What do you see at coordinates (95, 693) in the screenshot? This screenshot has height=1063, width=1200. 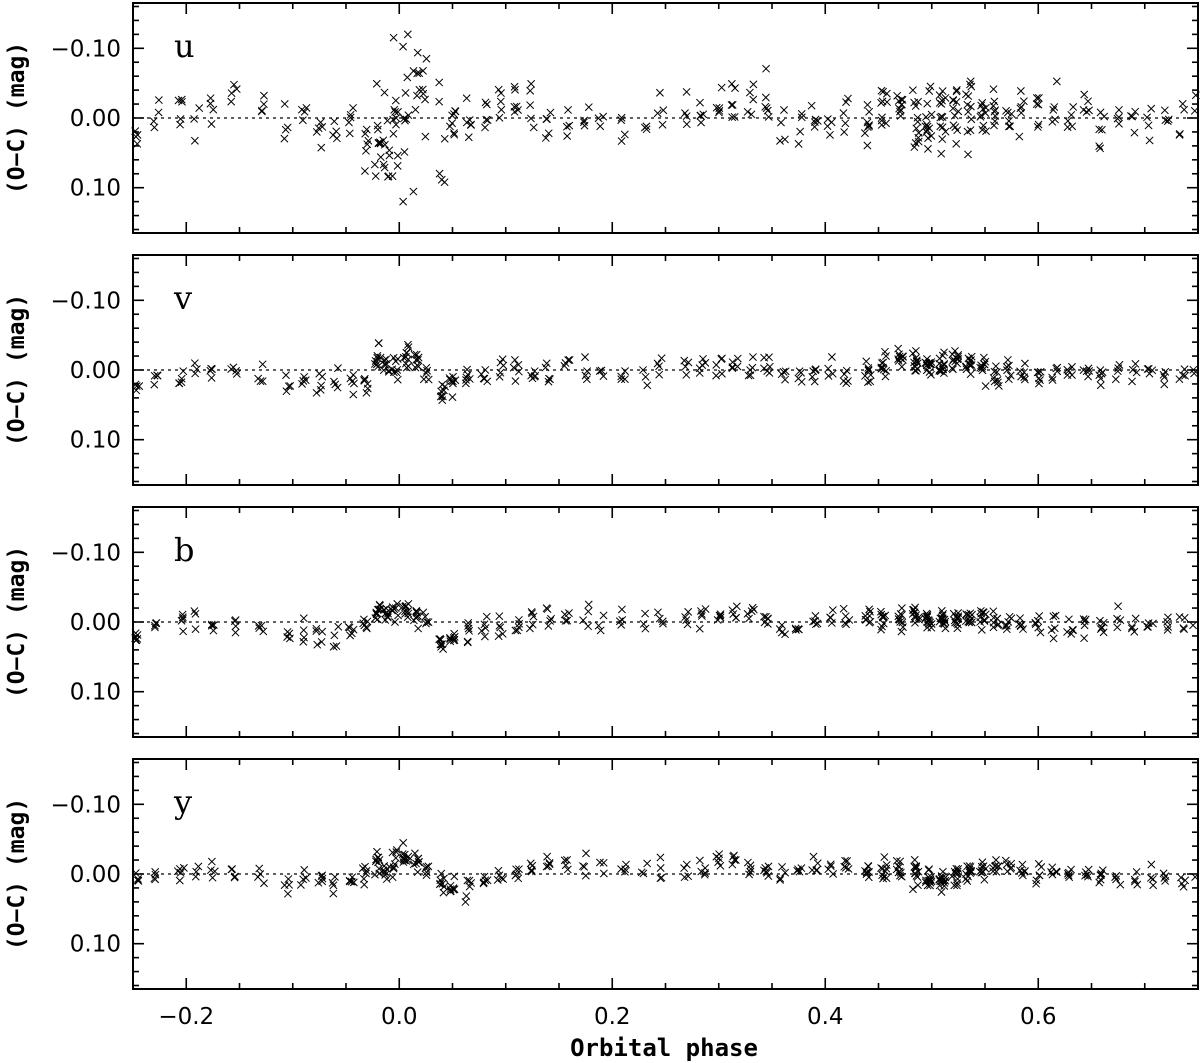 I see `y-tick-label: 0.10` at bounding box center [95, 693].